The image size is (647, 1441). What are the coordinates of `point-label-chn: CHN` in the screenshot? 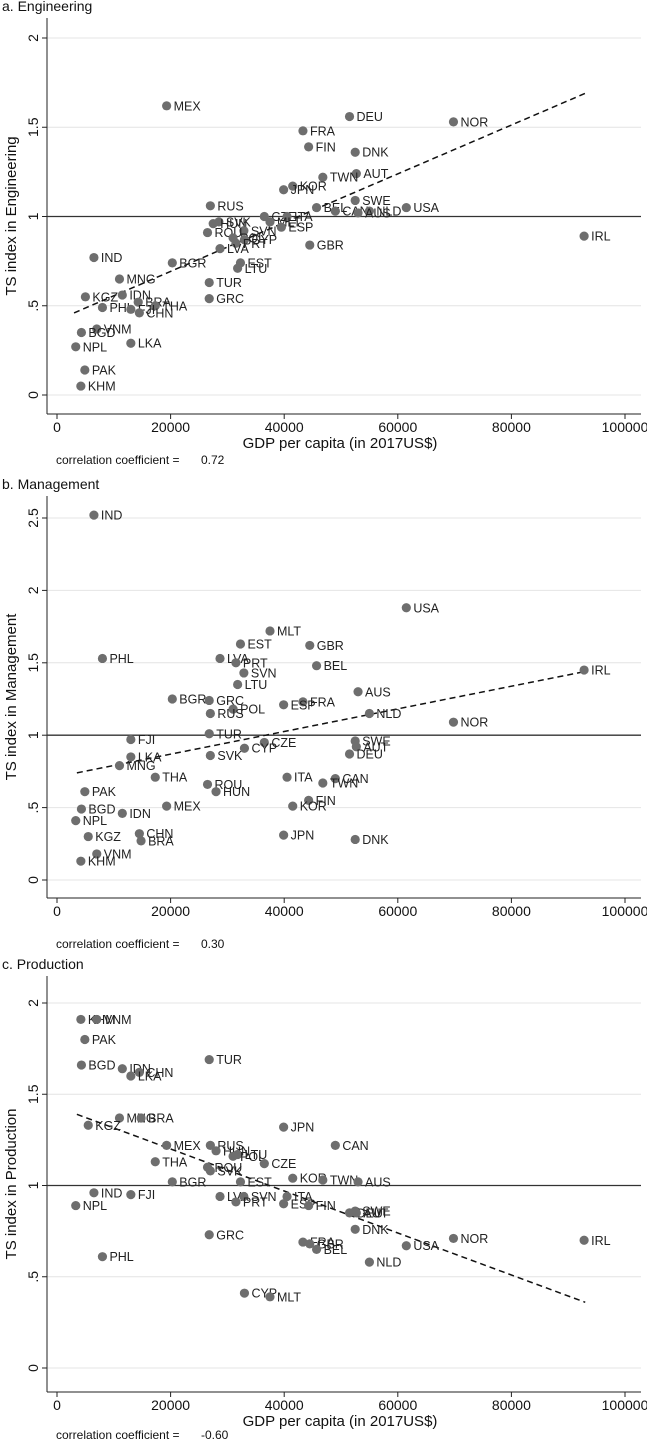 It's located at (159, 313).